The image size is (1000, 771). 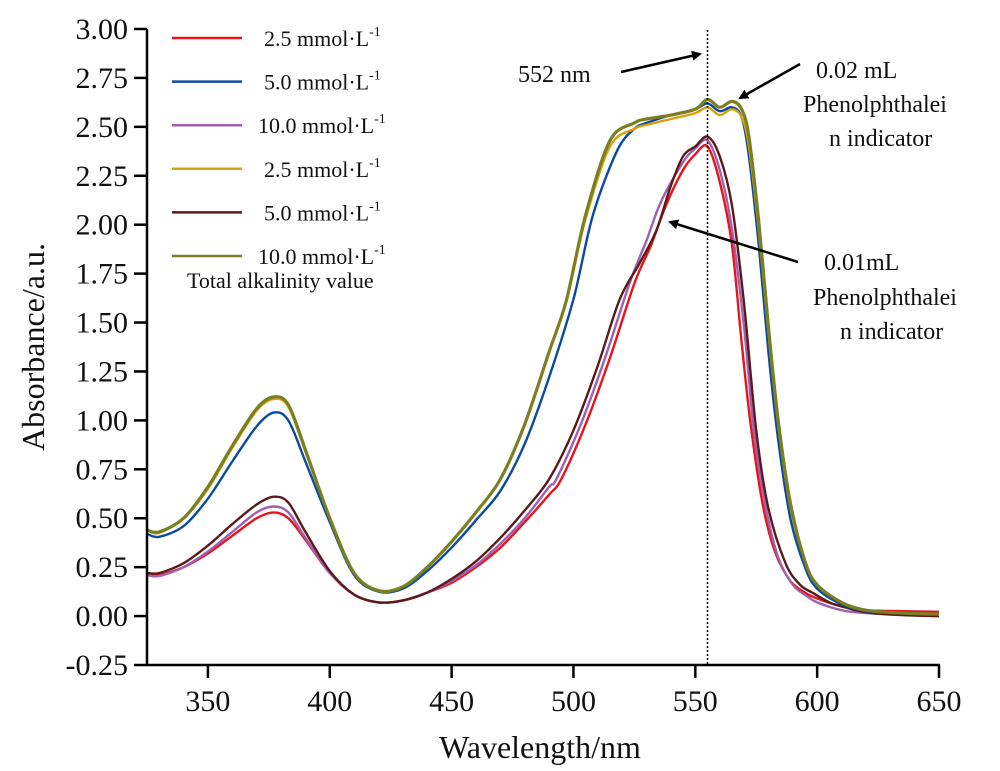 What do you see at coordinates (102, 274) in the screenshot?
I see `y-tick-label: 1.75` at bounding box center [102, 274].